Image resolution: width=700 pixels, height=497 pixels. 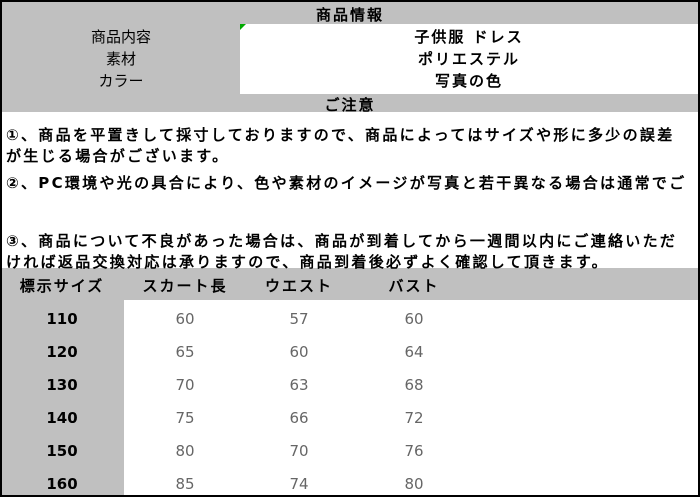 What do you see at coordinates (469, 37) in the screenshot?
I see `info-value: 子供服 ドレス` at bounding box center [469, 37].